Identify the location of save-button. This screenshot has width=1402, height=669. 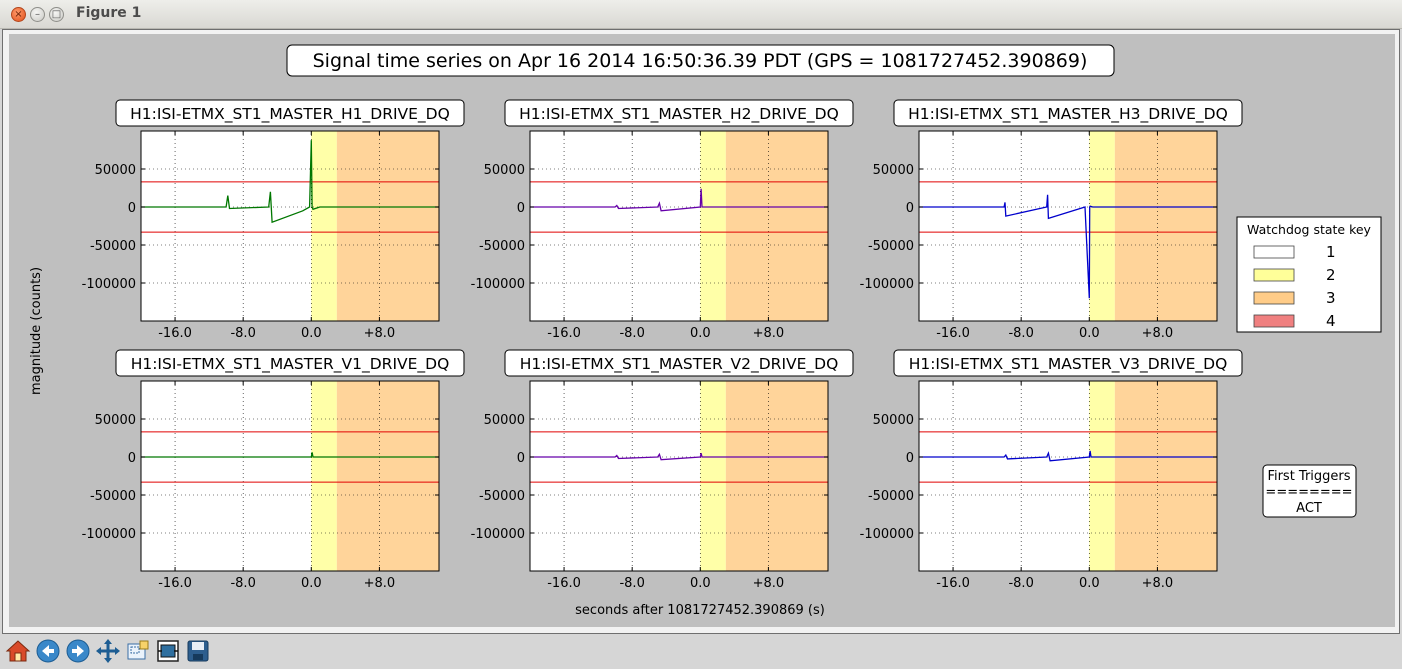
(198, 651).